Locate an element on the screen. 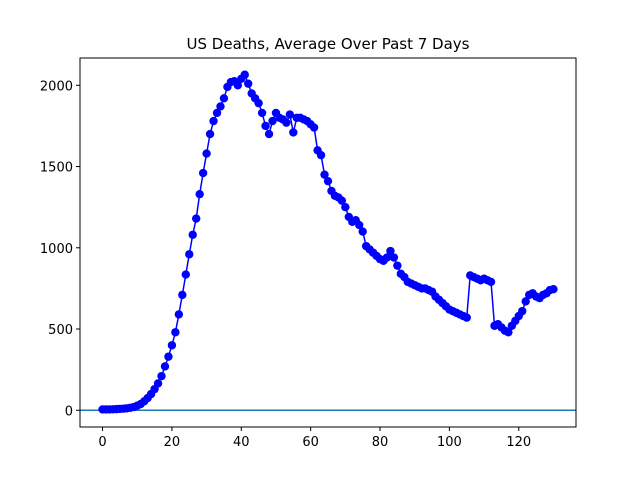 The width and height of the screenshot is (640, 480). x-tick-label: 20 is located at coordinates (172, 442).